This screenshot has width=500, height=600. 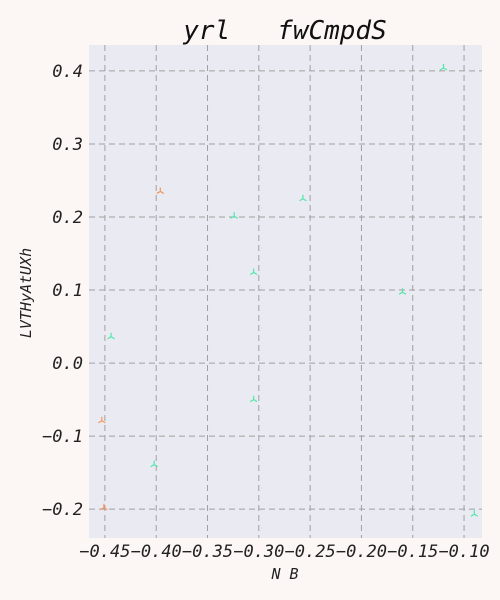 I want to click on x-tick-label: −0.35, so click(x=207, y=552).